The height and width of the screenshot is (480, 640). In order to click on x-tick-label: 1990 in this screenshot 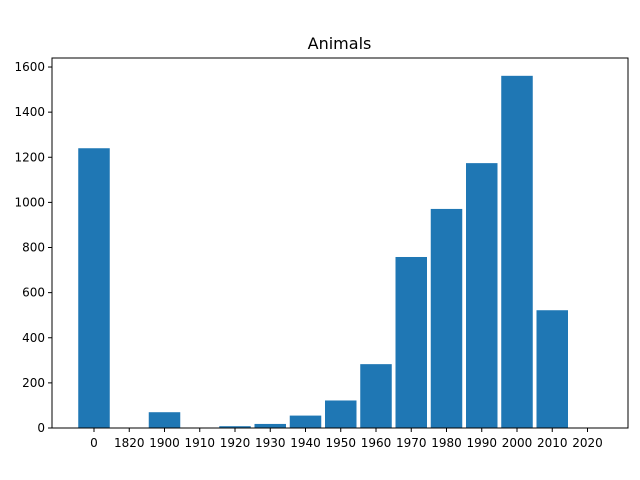, I will do `click(481, 443)`.